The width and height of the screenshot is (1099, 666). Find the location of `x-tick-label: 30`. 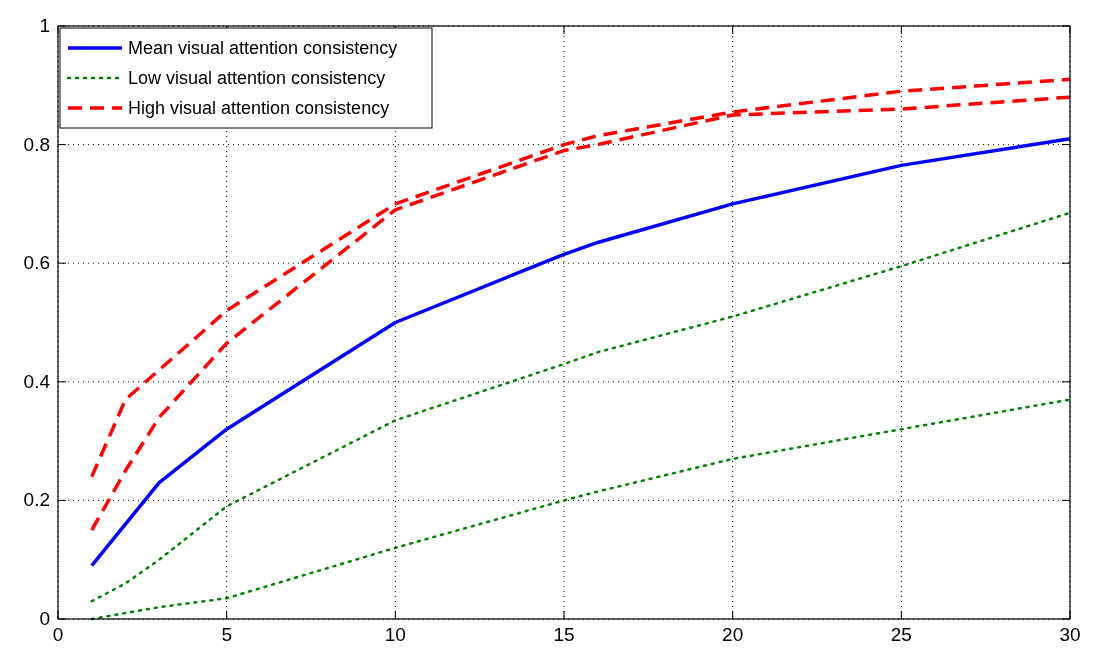

x-tick-label: 30 is located at coordinates (1070, 634).